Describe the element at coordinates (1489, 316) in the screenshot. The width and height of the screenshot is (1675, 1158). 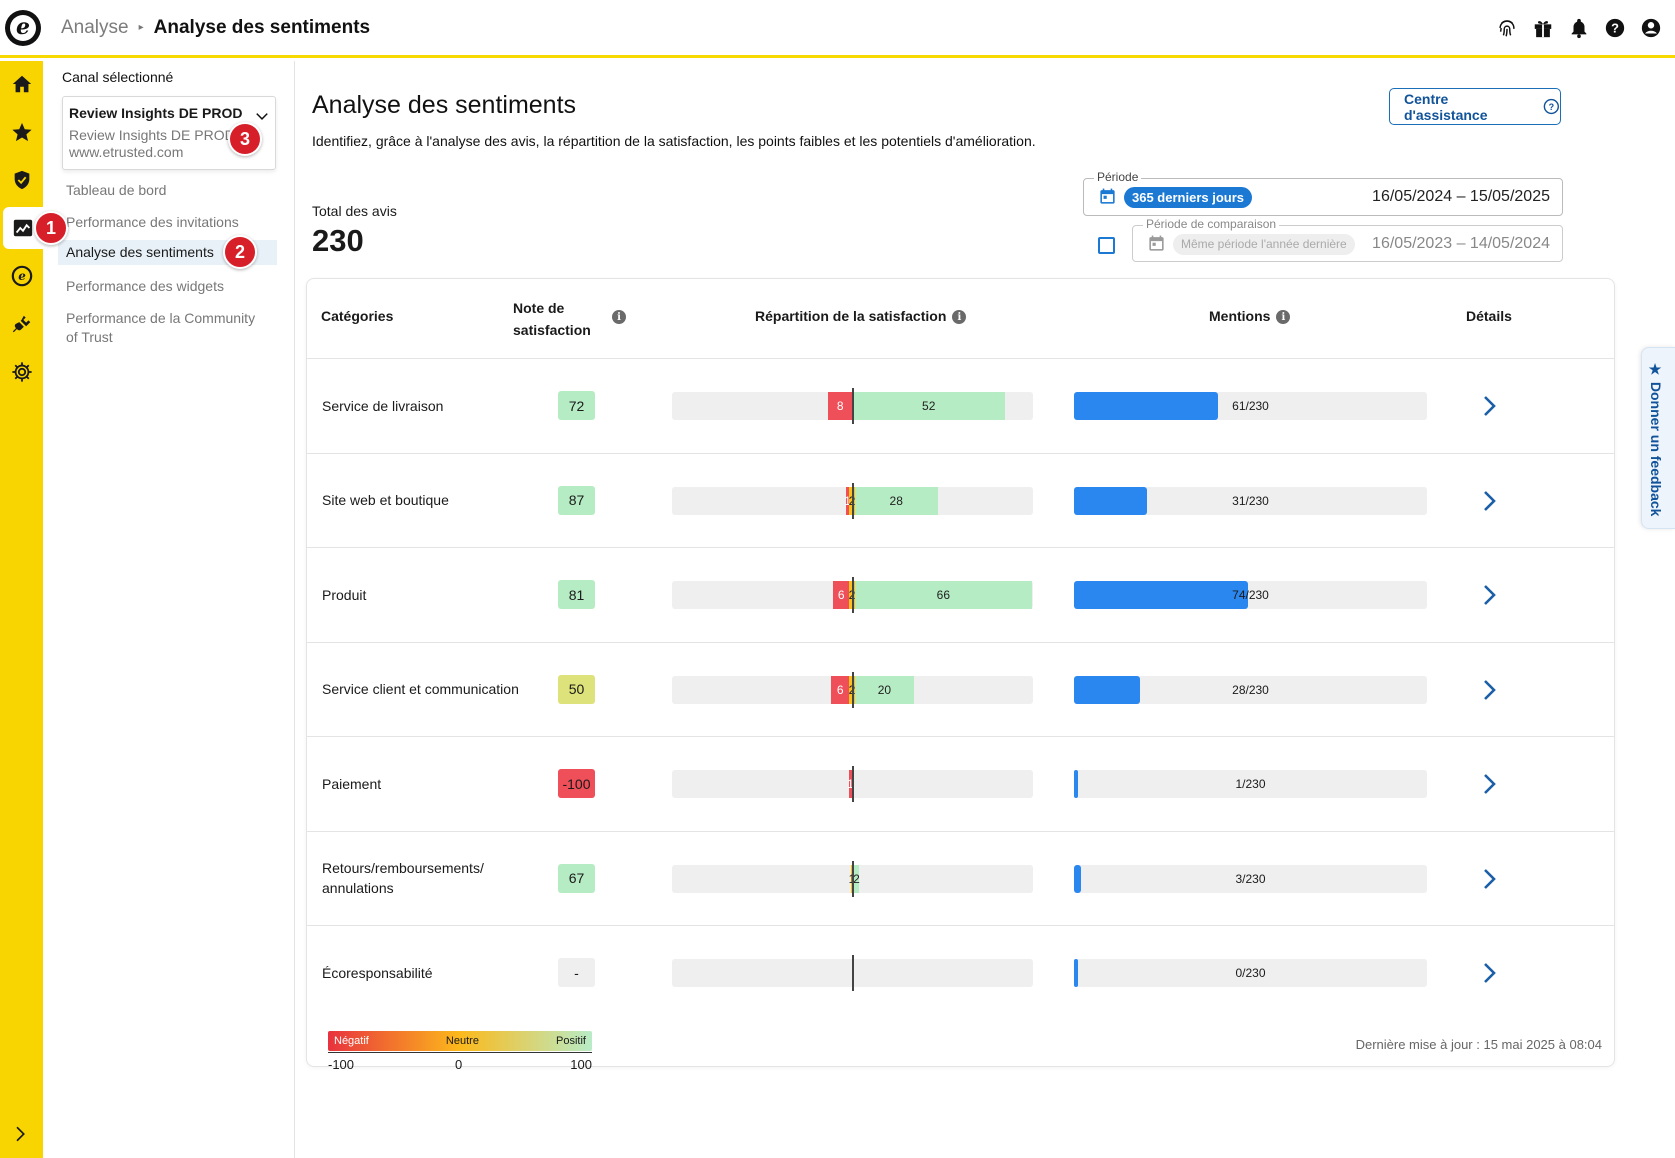
I see `column-header-details: Détails` at that location.